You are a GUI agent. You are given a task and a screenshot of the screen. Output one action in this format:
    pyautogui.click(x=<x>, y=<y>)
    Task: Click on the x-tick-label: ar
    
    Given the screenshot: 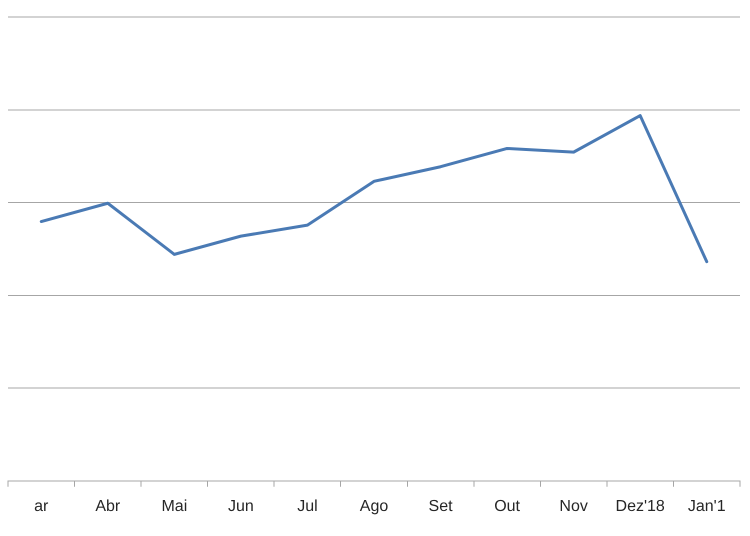 What is the action you would take?
    pyautogui.click(x=42, y=506)
    